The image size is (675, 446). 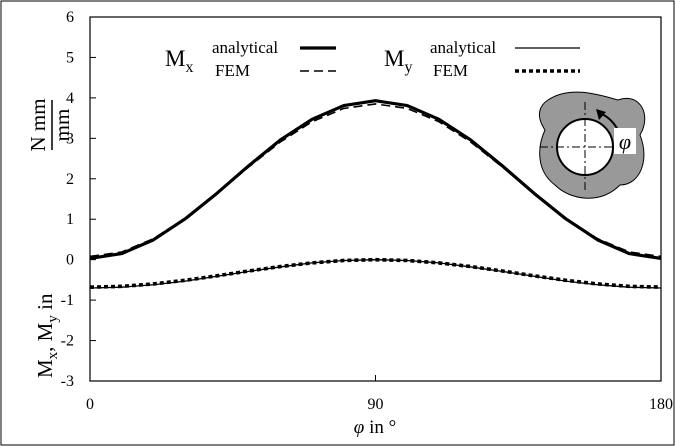 I want to click on legend-group: My, so click(x=398, y=61).